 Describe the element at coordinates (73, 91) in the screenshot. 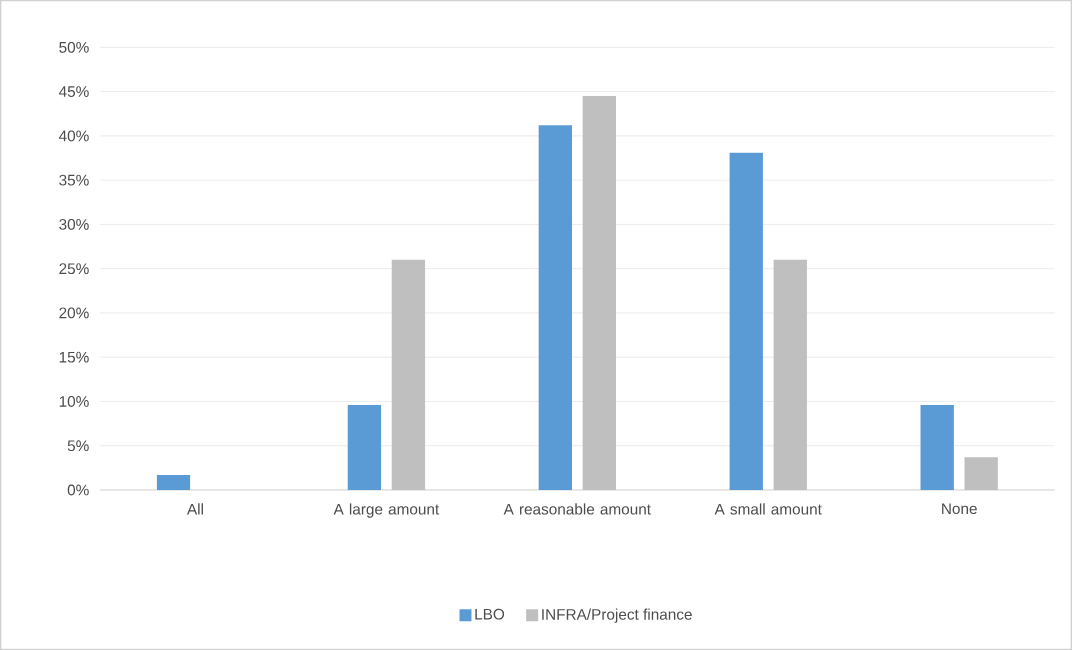

I see `y-tick-label: 45%` at that location.